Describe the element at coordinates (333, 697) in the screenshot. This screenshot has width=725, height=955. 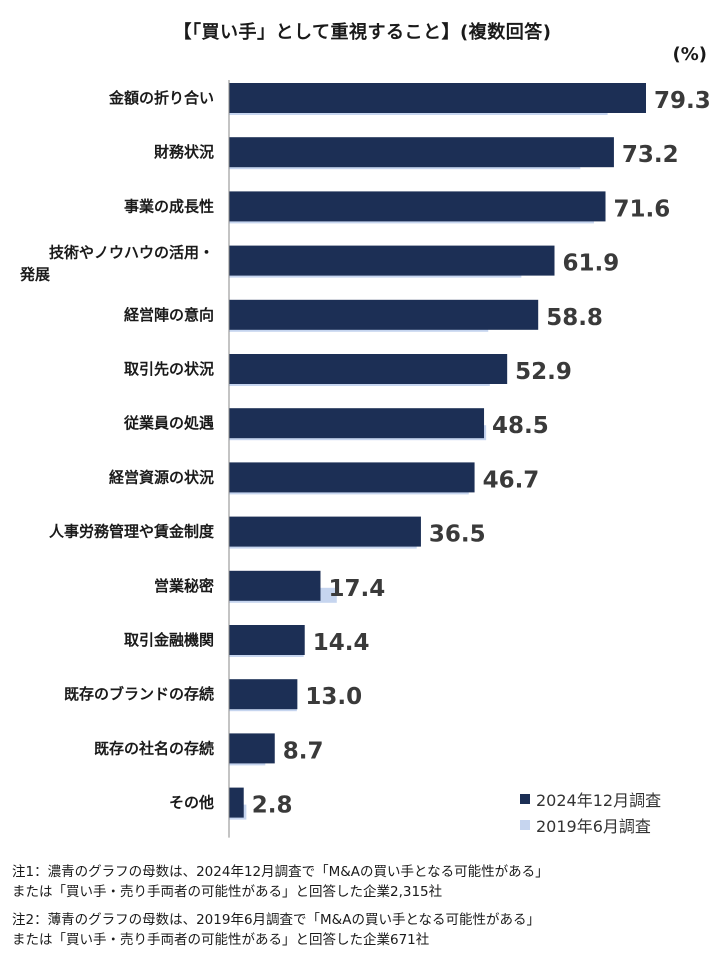
I see `value-label-11: 13.0` at that location.